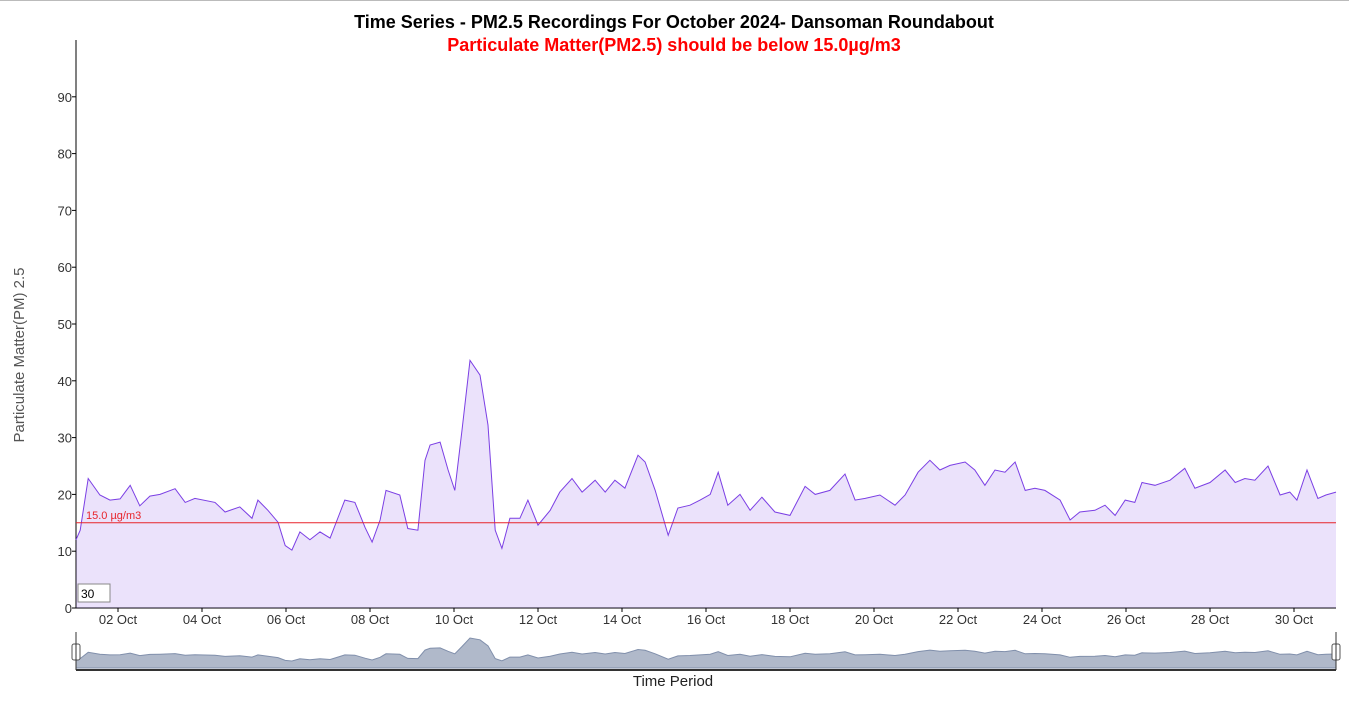 This screenshot has width=1349, height=702. I want to click on x-tick-label: 28 Oct, so click(1210, 619).